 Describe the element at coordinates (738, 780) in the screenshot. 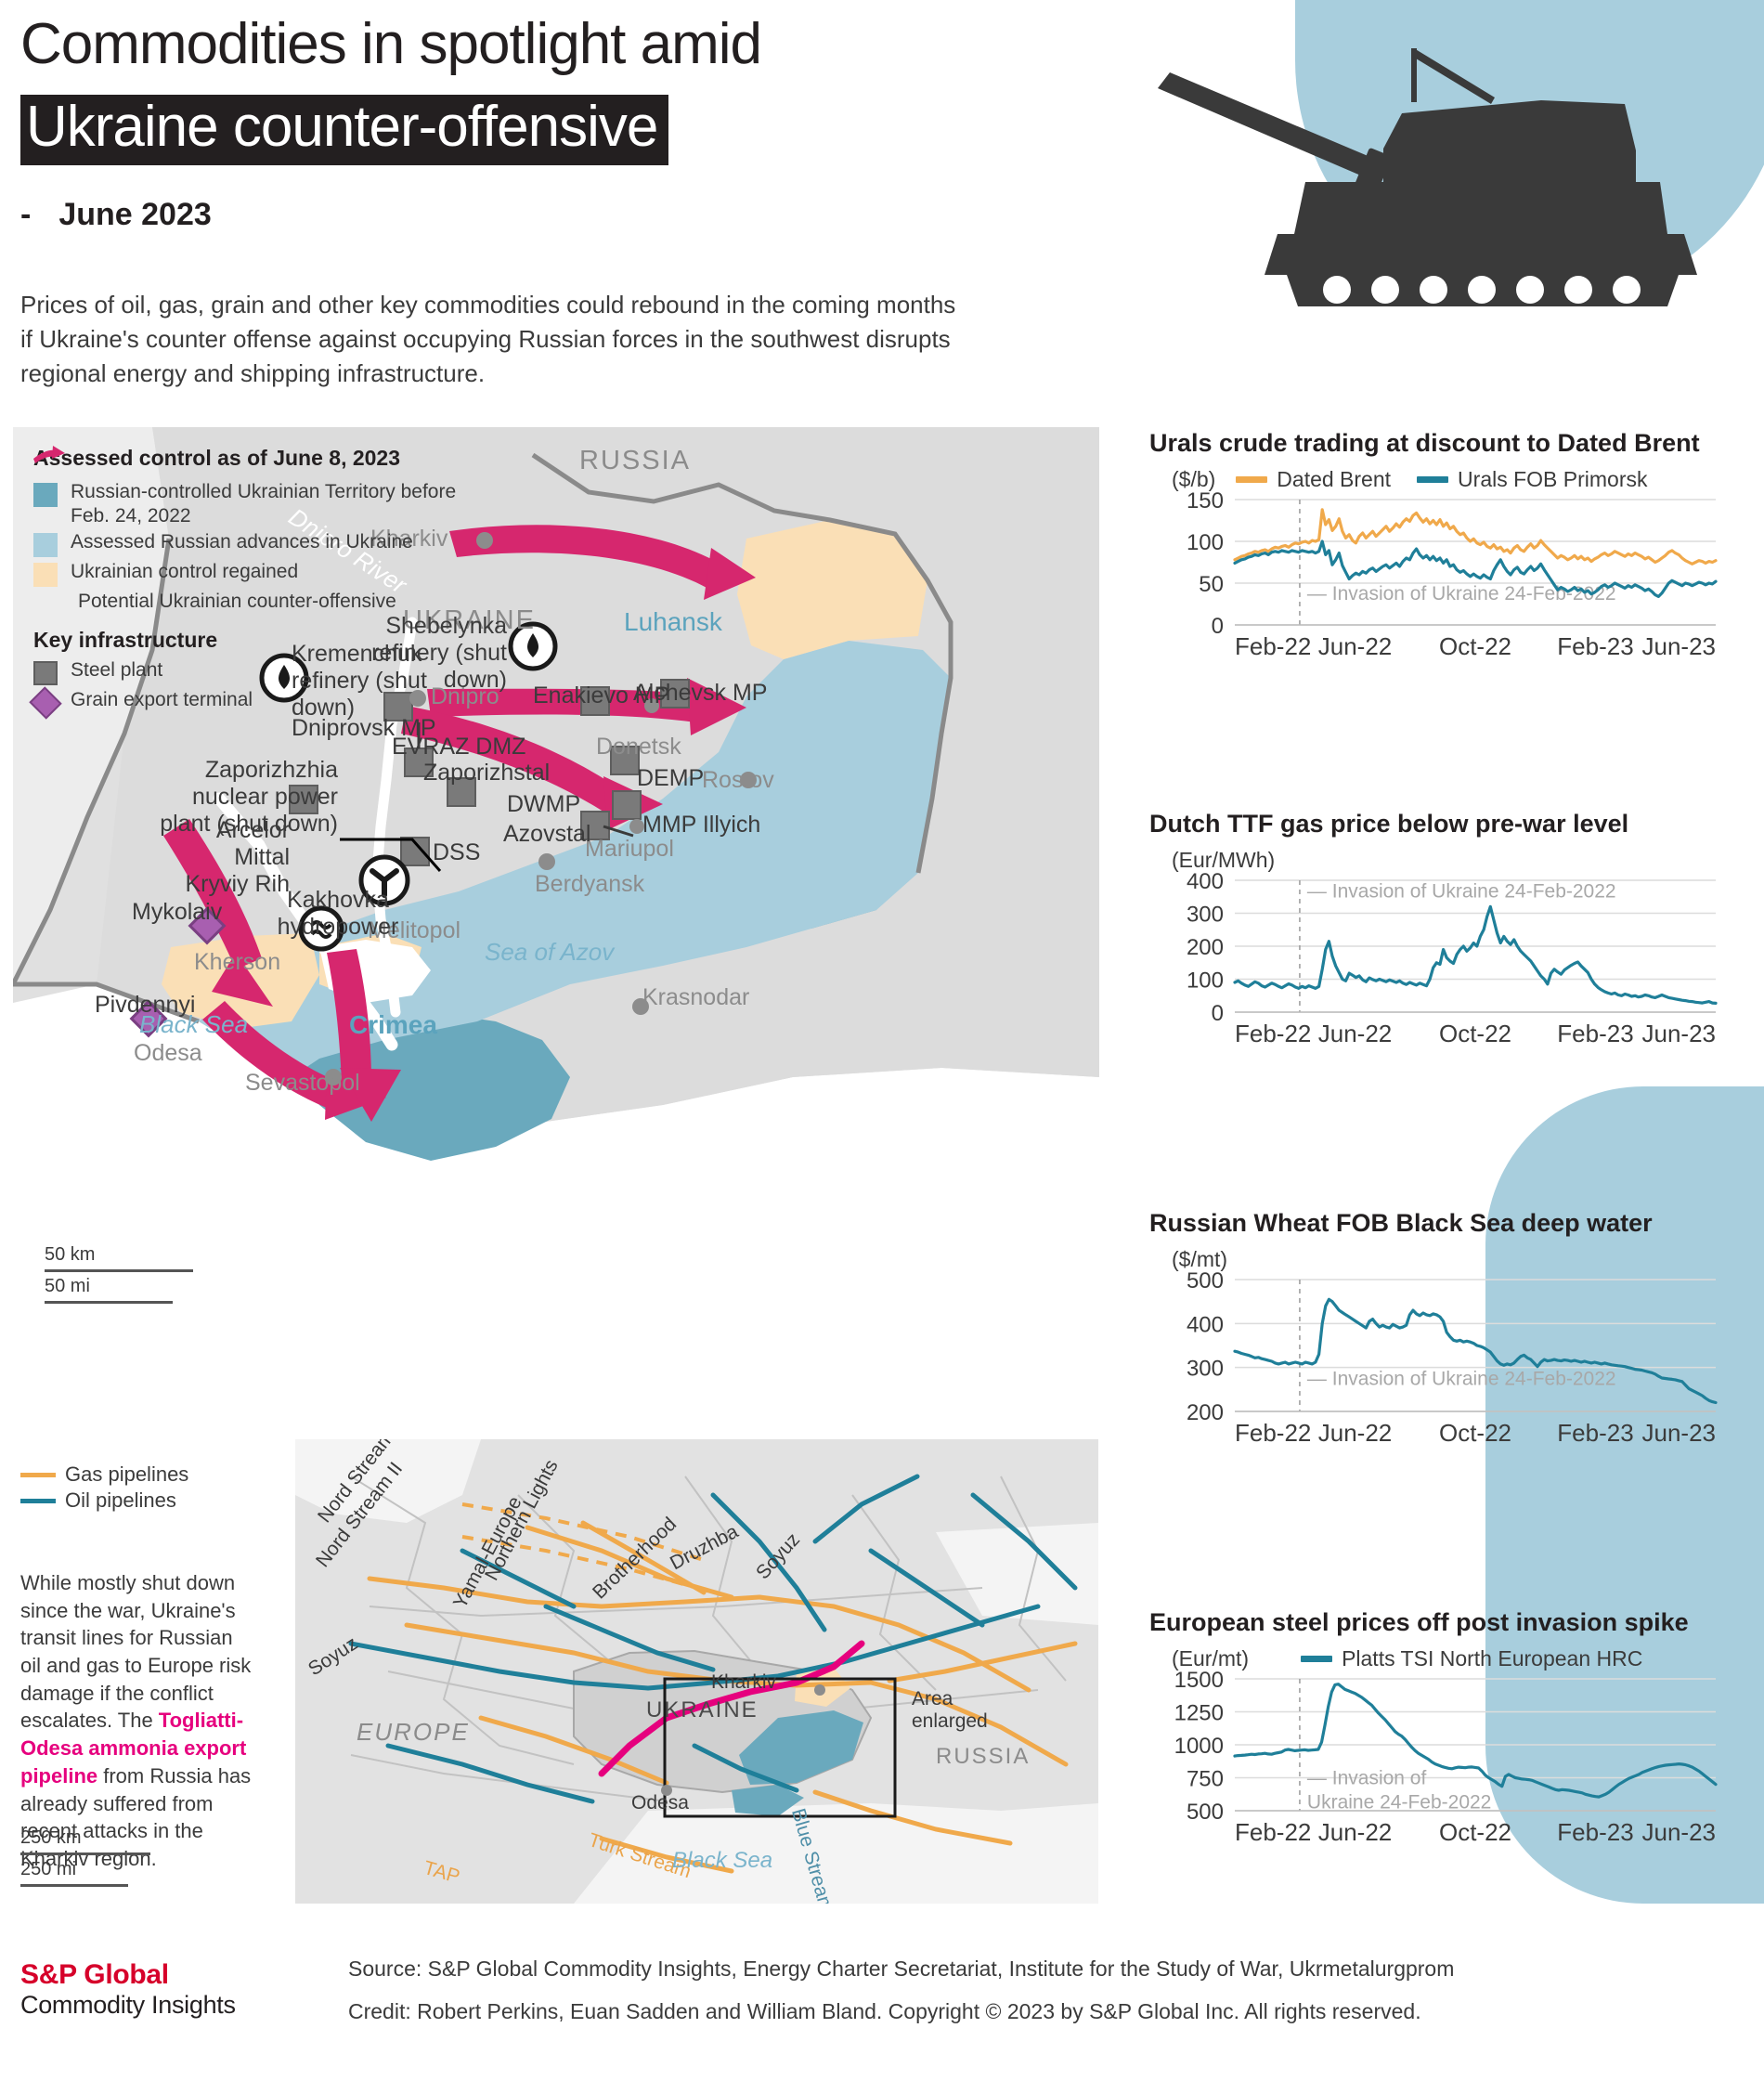

I see `map-label-rostov: Rostov` at that location.